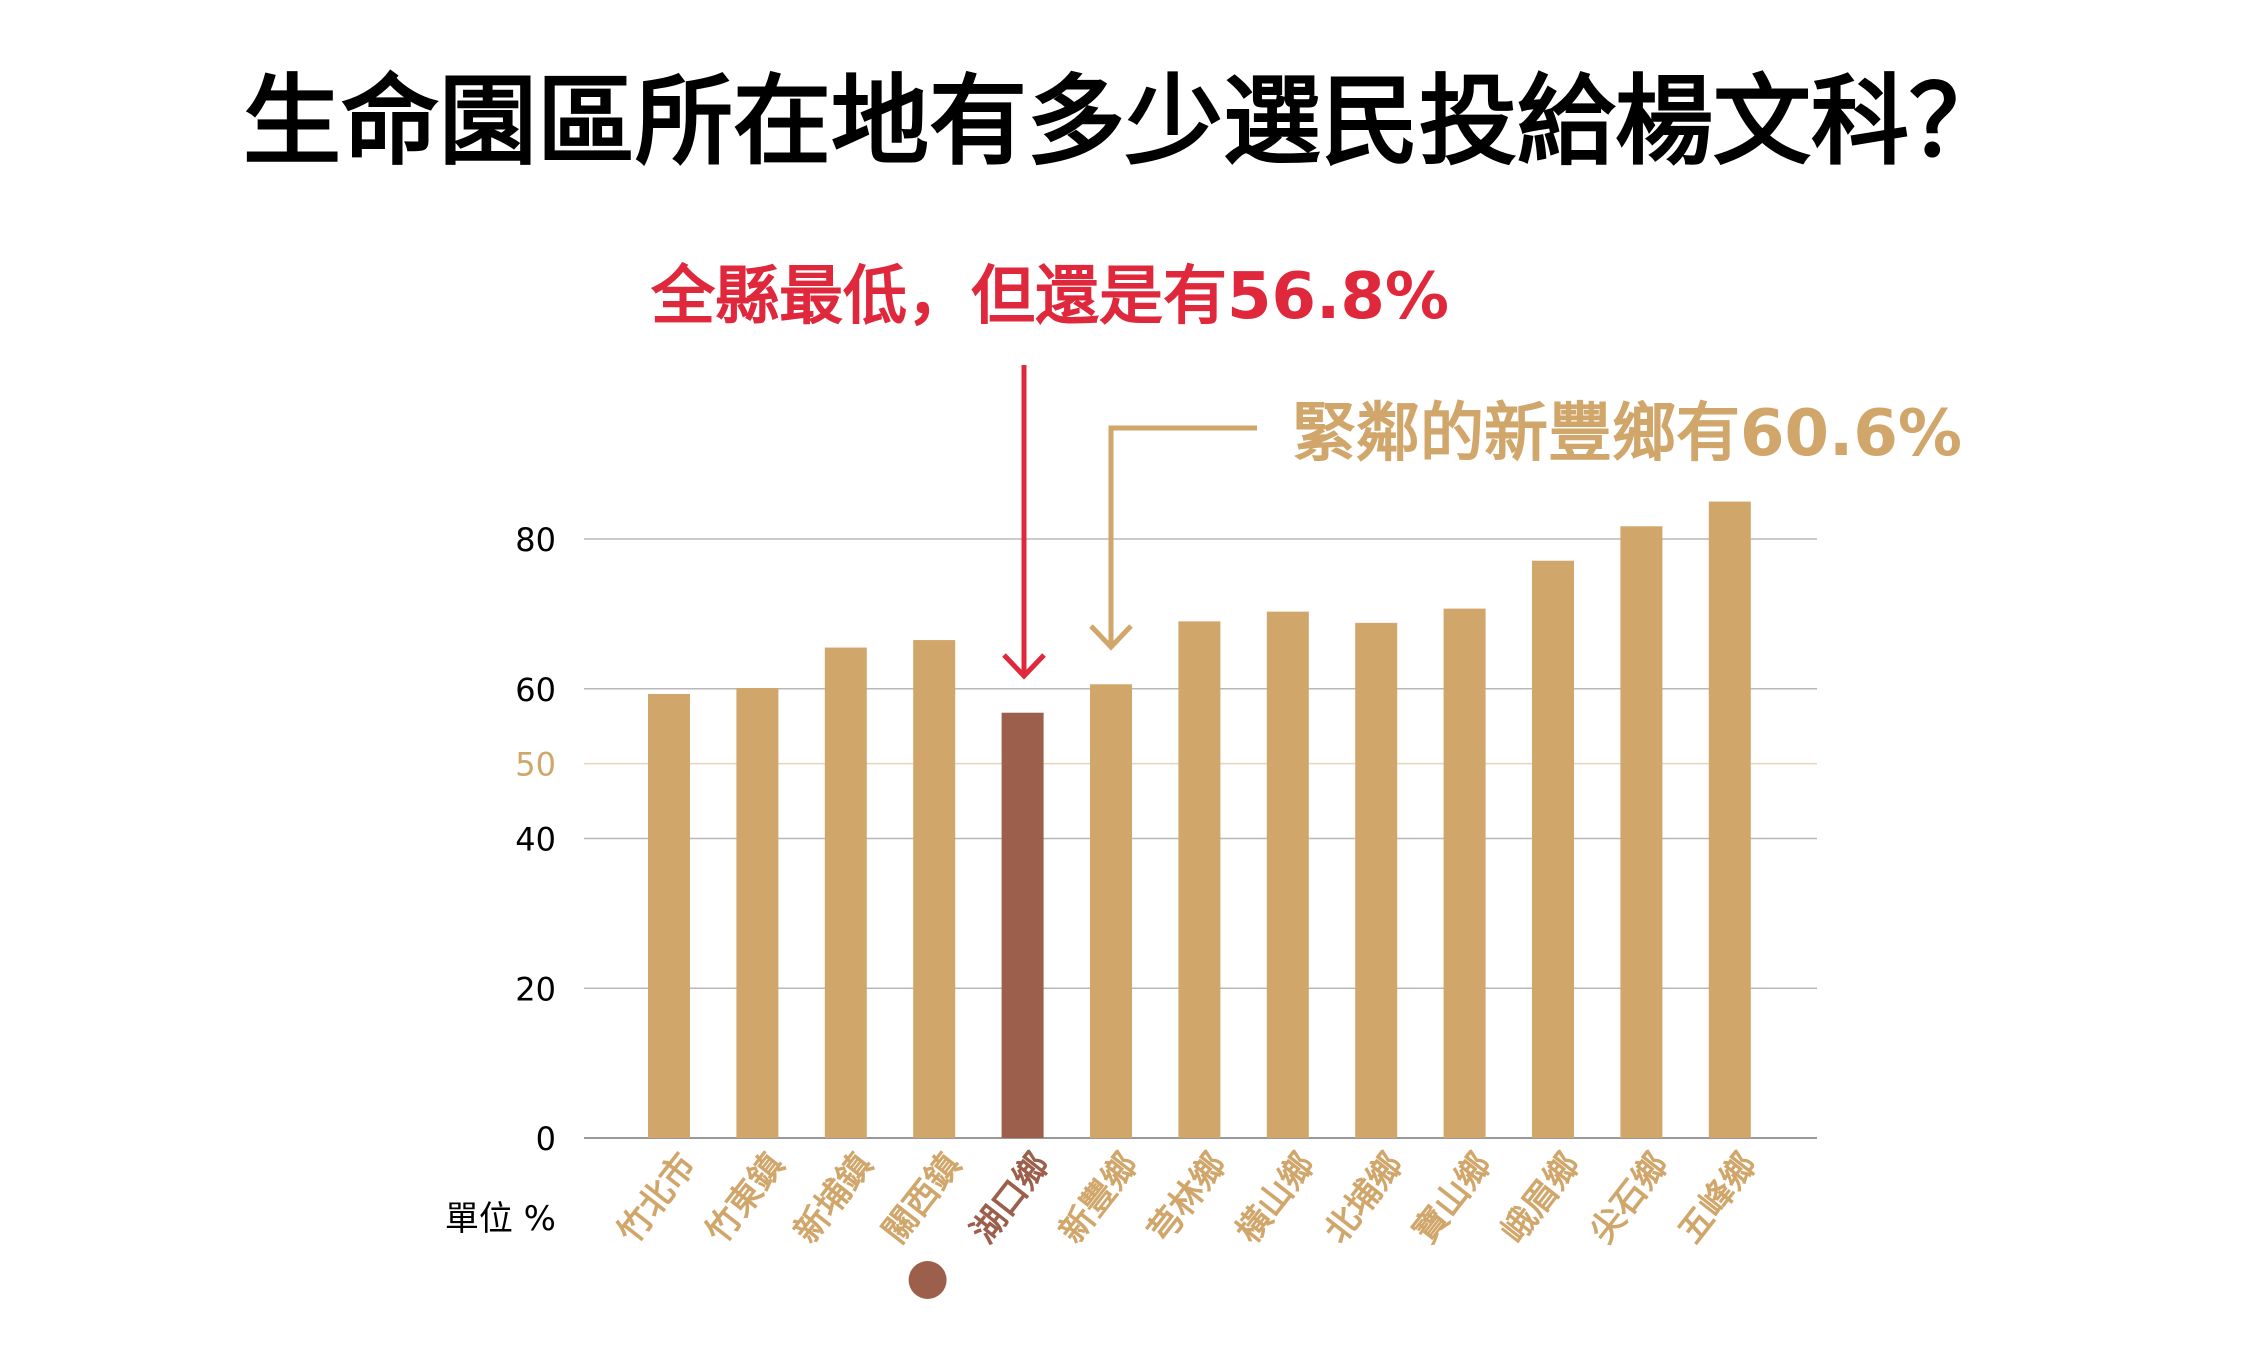  I want to click on bar-湖口鄉, so click(1022, 925).